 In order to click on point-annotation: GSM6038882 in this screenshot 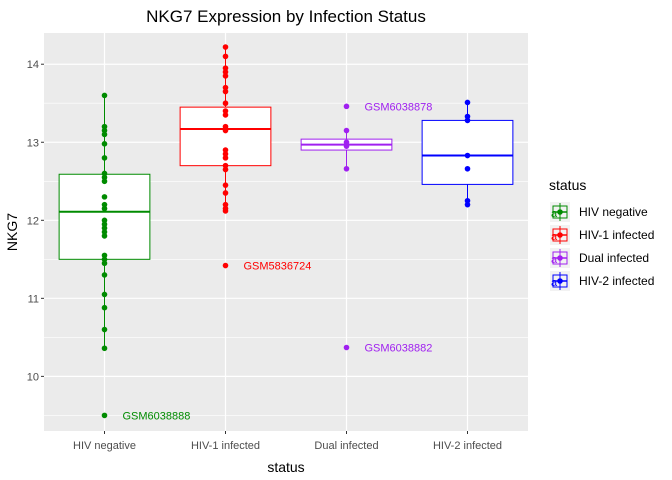, I will do `click(399, 348)`.